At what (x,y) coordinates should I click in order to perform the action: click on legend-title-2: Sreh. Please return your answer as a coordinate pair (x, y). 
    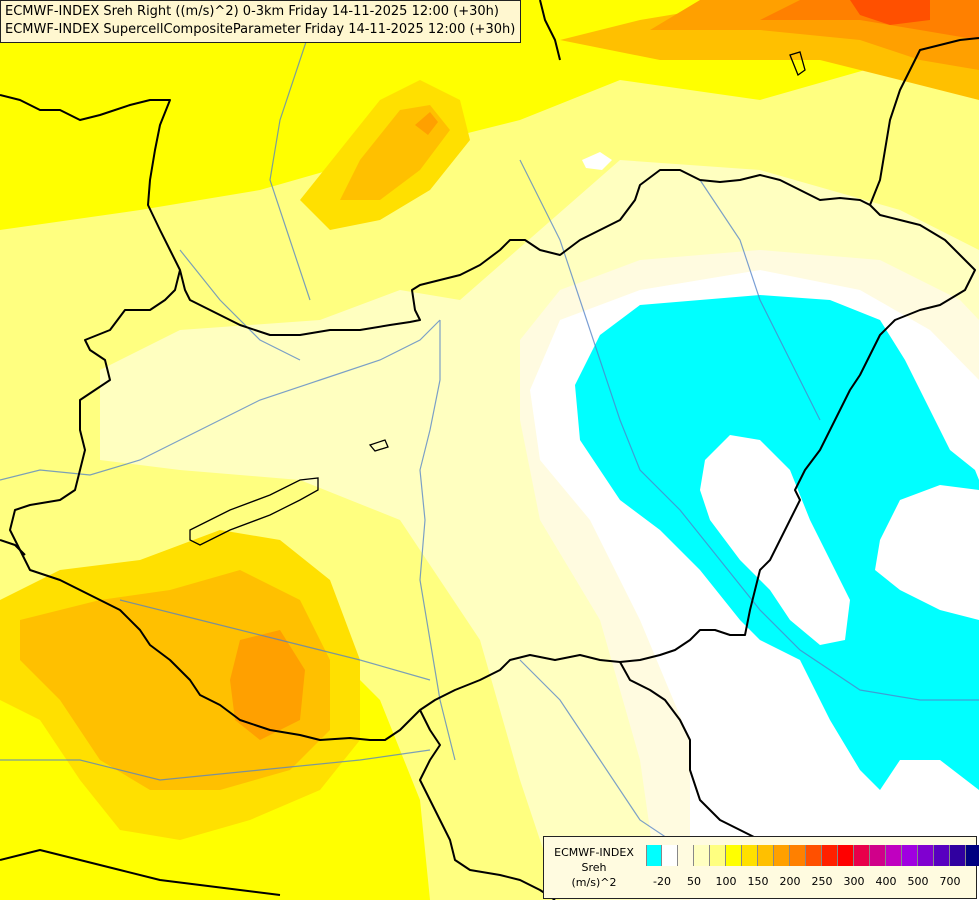
    Looking at the image, I should click on (594, 867).